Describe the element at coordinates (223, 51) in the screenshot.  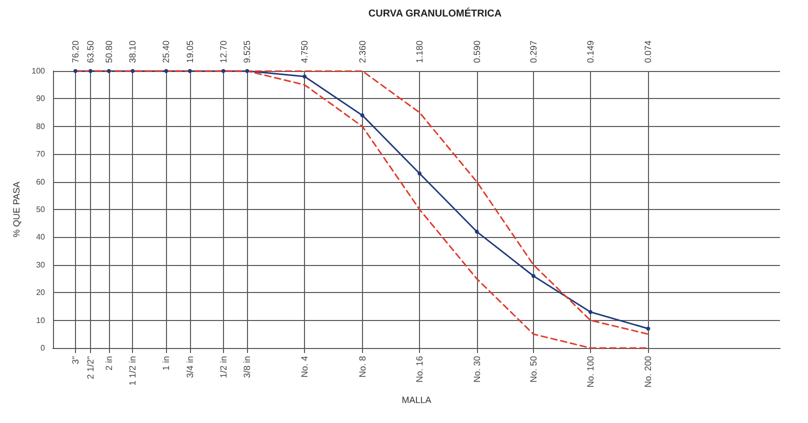
I see `x-tick-label: 12.70` at that location.